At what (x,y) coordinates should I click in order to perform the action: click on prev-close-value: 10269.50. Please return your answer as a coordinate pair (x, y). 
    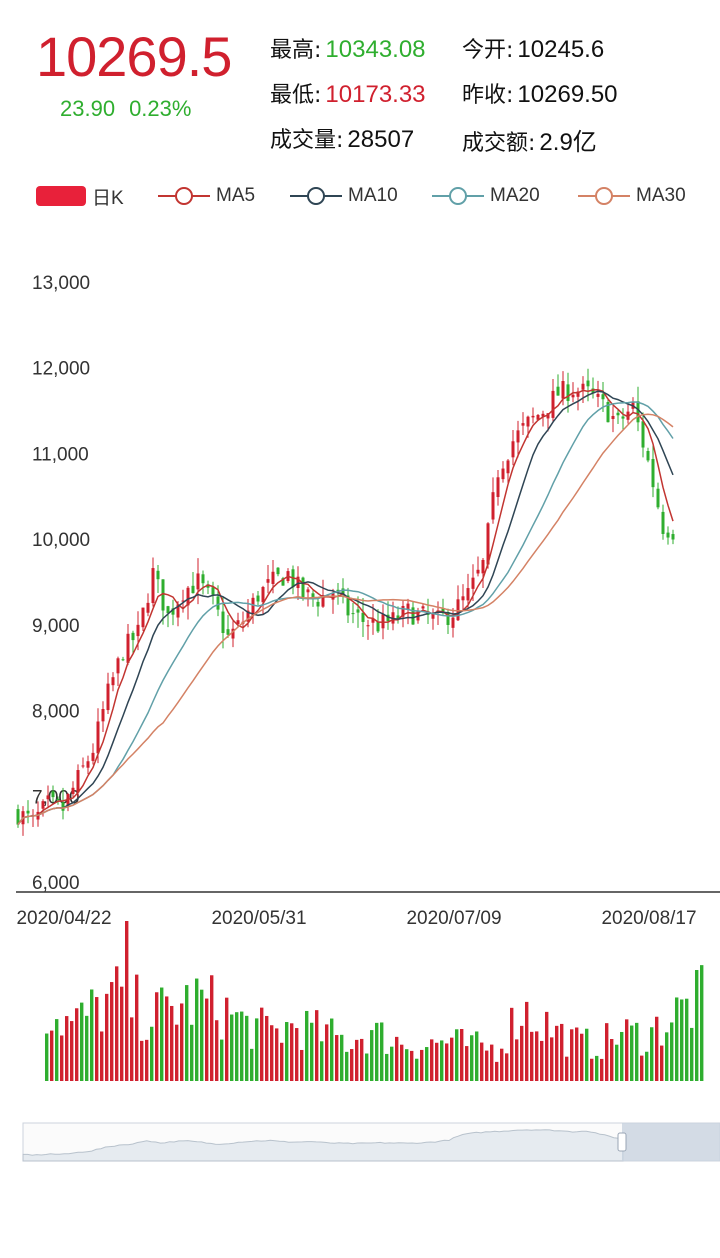
    Looking at the image, I should click on (567, 94).